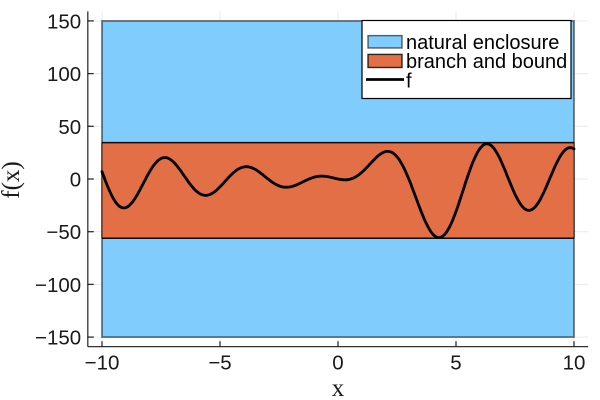 Image resolution: width=600 pixels, height=400 pixels. Describe the element at coordinates (338, 387) in the screenshot. I see `svg-text: x` at that location.